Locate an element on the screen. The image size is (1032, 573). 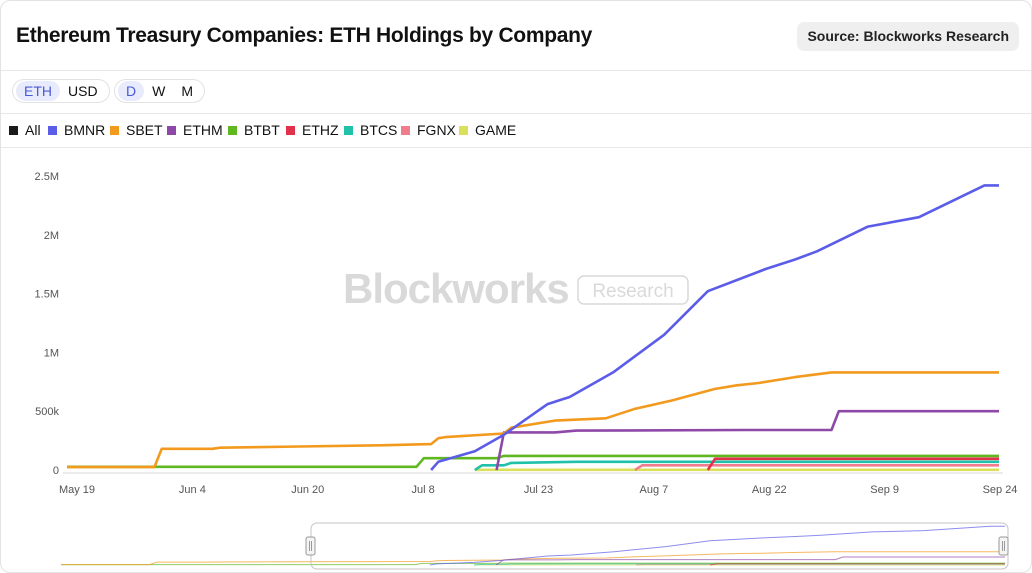
series-line-ethm is located at coordinates (747, 440).